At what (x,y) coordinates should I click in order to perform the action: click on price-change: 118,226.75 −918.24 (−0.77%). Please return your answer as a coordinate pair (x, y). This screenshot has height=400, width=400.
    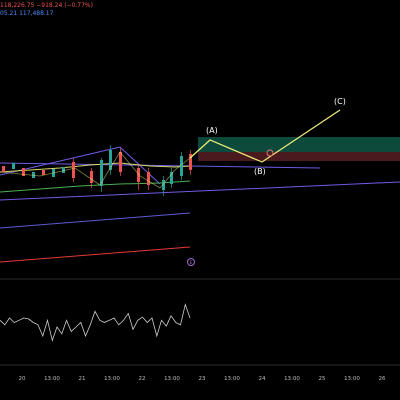
    Looking at the image, I should click on (46, 5).